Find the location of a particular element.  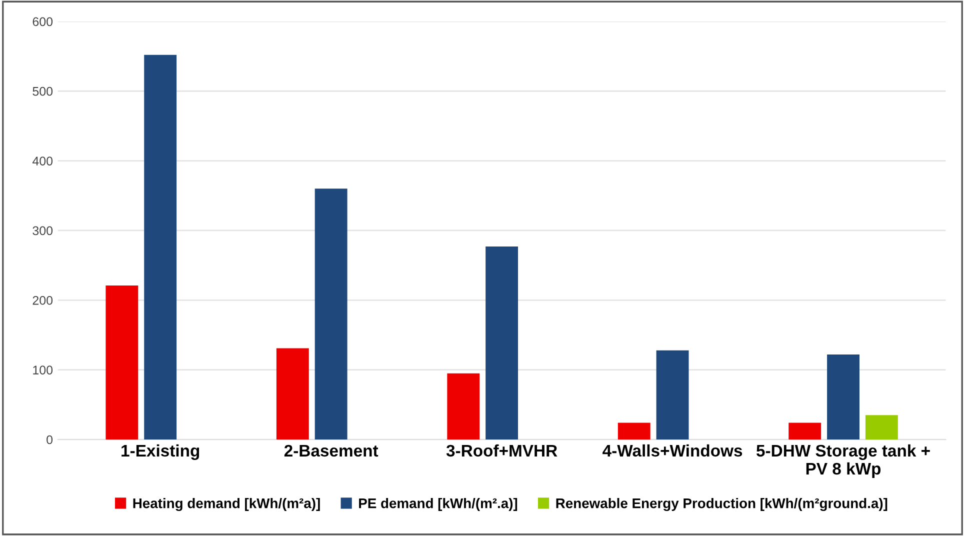

x-tick-label: 4-Walls+Windows is located at coordinates (672, 450).